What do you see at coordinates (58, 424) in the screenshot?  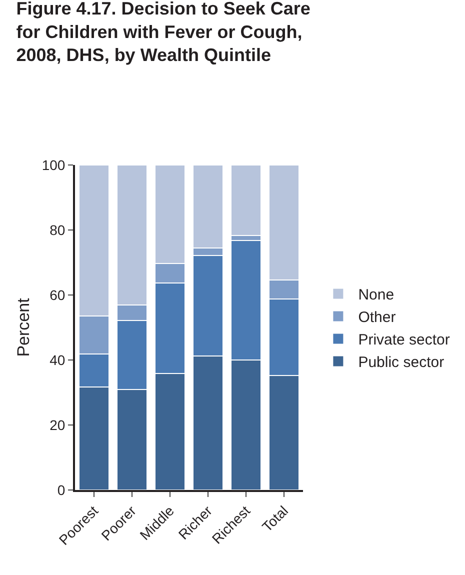 I see `y-tick-label: 20` at bounding box center [58, 424].